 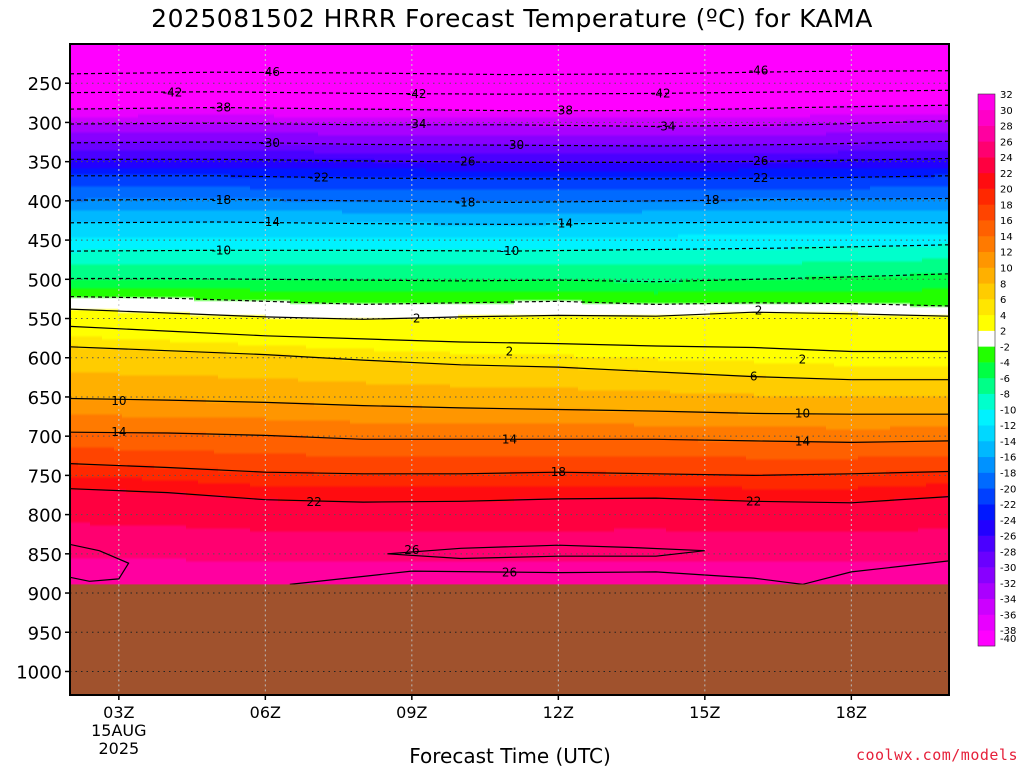 What do you see at coordinates (1006, 174) in the screenshot?
I see `colorbar-label: 22` at bounding box center [1006, 174].